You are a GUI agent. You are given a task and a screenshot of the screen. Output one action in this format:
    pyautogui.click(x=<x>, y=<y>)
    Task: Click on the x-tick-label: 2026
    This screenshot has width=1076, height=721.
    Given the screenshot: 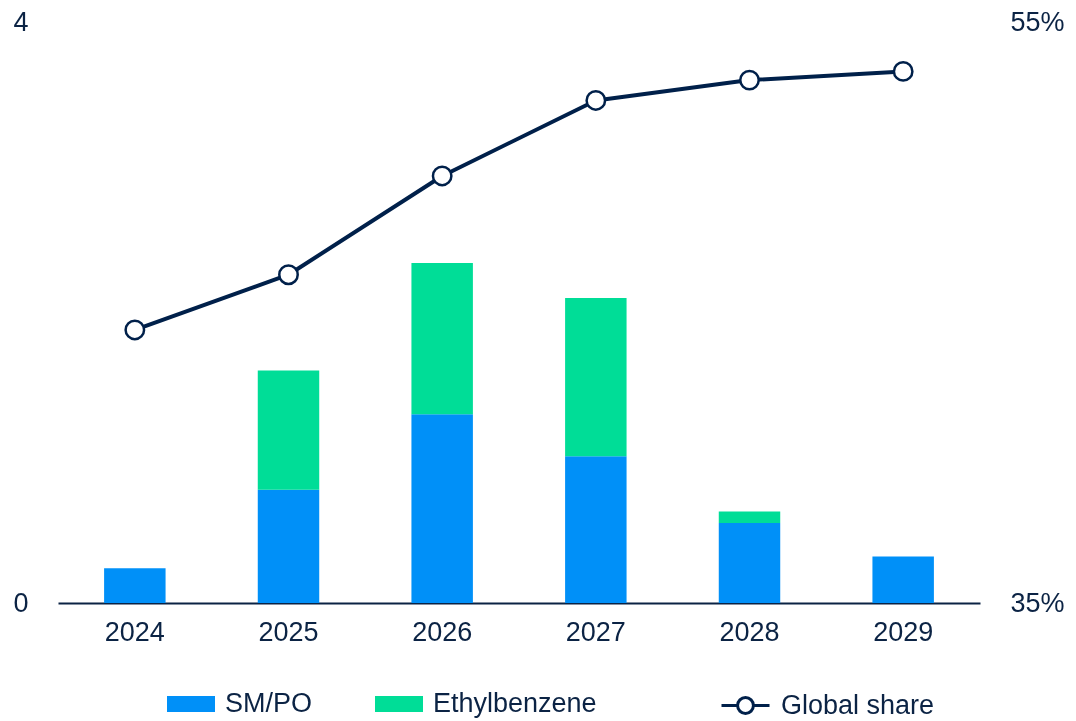 What is the action you would take?
    pyautogui.click(x=442, y=631)
    